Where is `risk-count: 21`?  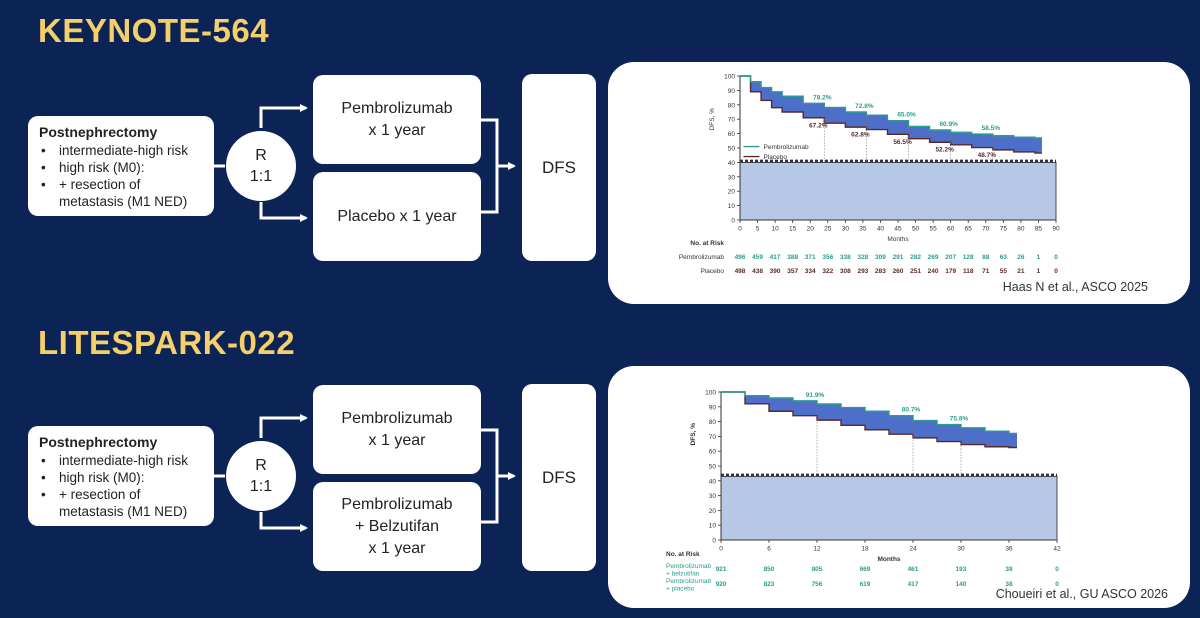 risk-count: 21 is located at coordinates (1021, 271).